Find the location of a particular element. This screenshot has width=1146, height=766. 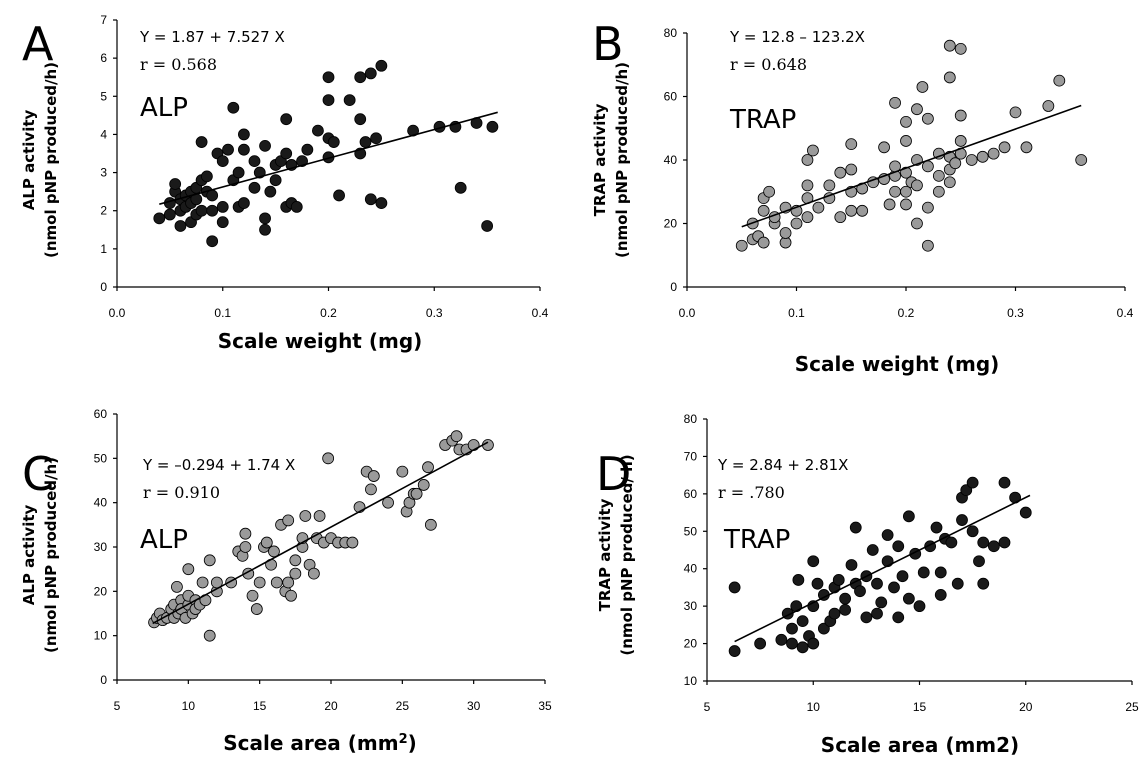

regression-equation: Y = –0.294 + 1.74 X is located at coordinates (218, 465).